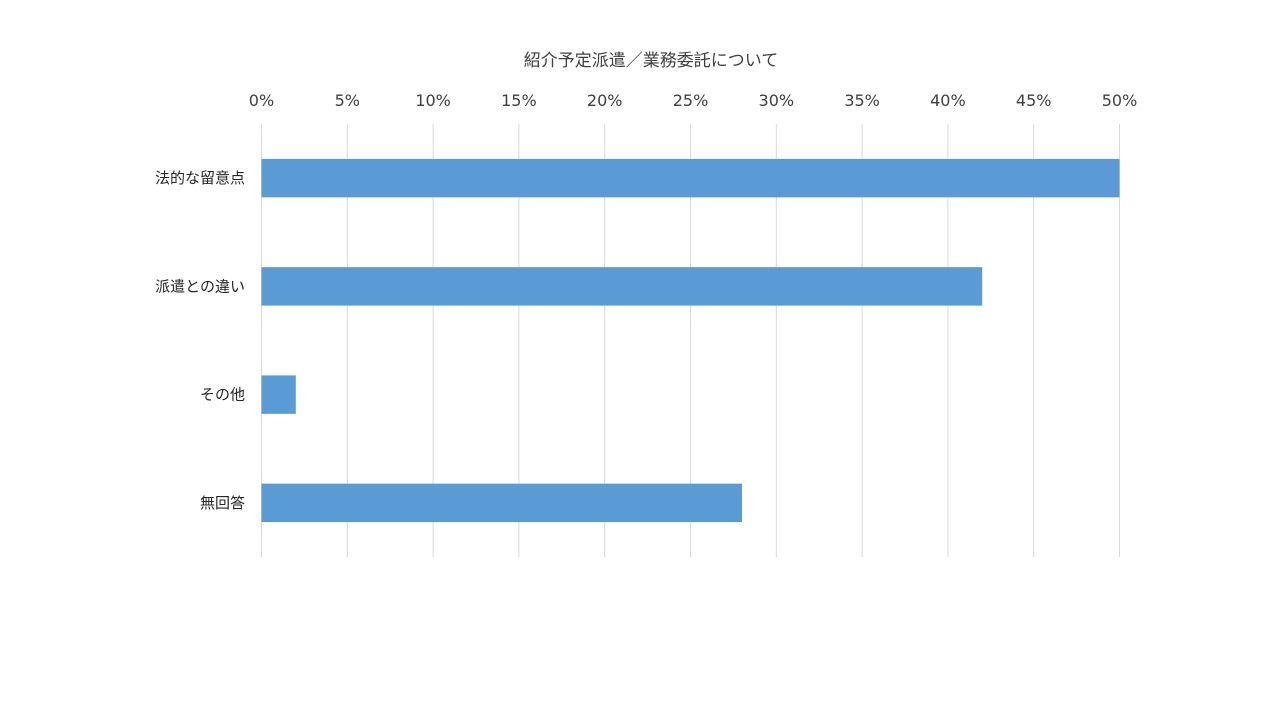 The width and height of the screenshot is (1280, 720). I want to click on x-tick-label: 0%, so click(261, 100).